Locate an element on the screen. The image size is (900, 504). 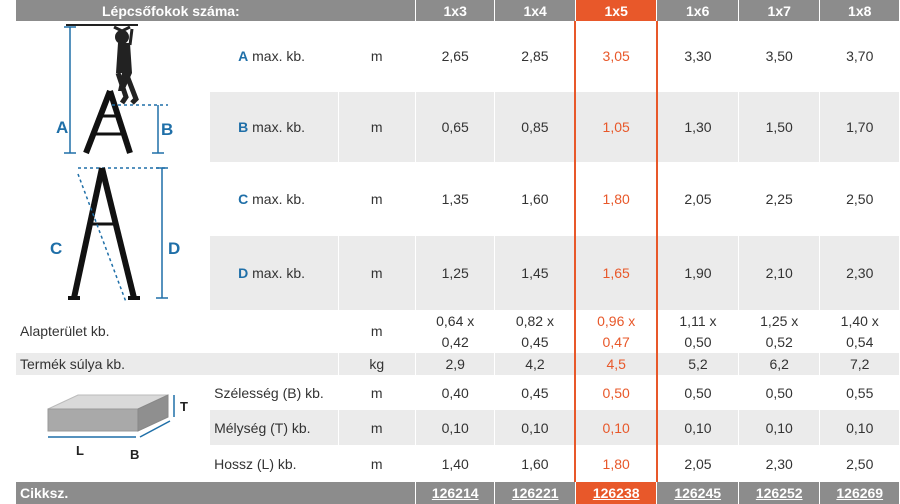
row-length-unit: m is located at coordinates (377, 463).